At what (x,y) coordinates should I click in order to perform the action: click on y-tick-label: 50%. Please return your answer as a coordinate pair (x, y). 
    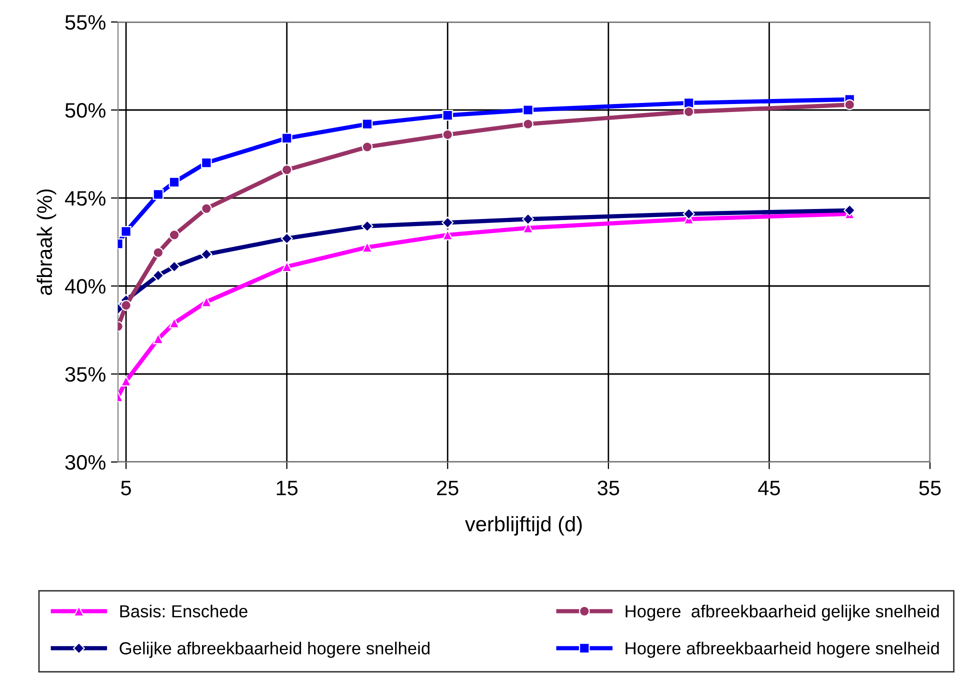
    Looking at the image, I should click on (85, 110).